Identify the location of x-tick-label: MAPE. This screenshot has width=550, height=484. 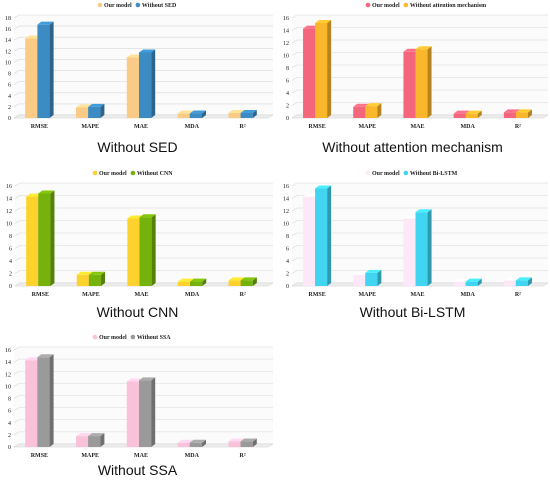
(367, 295).